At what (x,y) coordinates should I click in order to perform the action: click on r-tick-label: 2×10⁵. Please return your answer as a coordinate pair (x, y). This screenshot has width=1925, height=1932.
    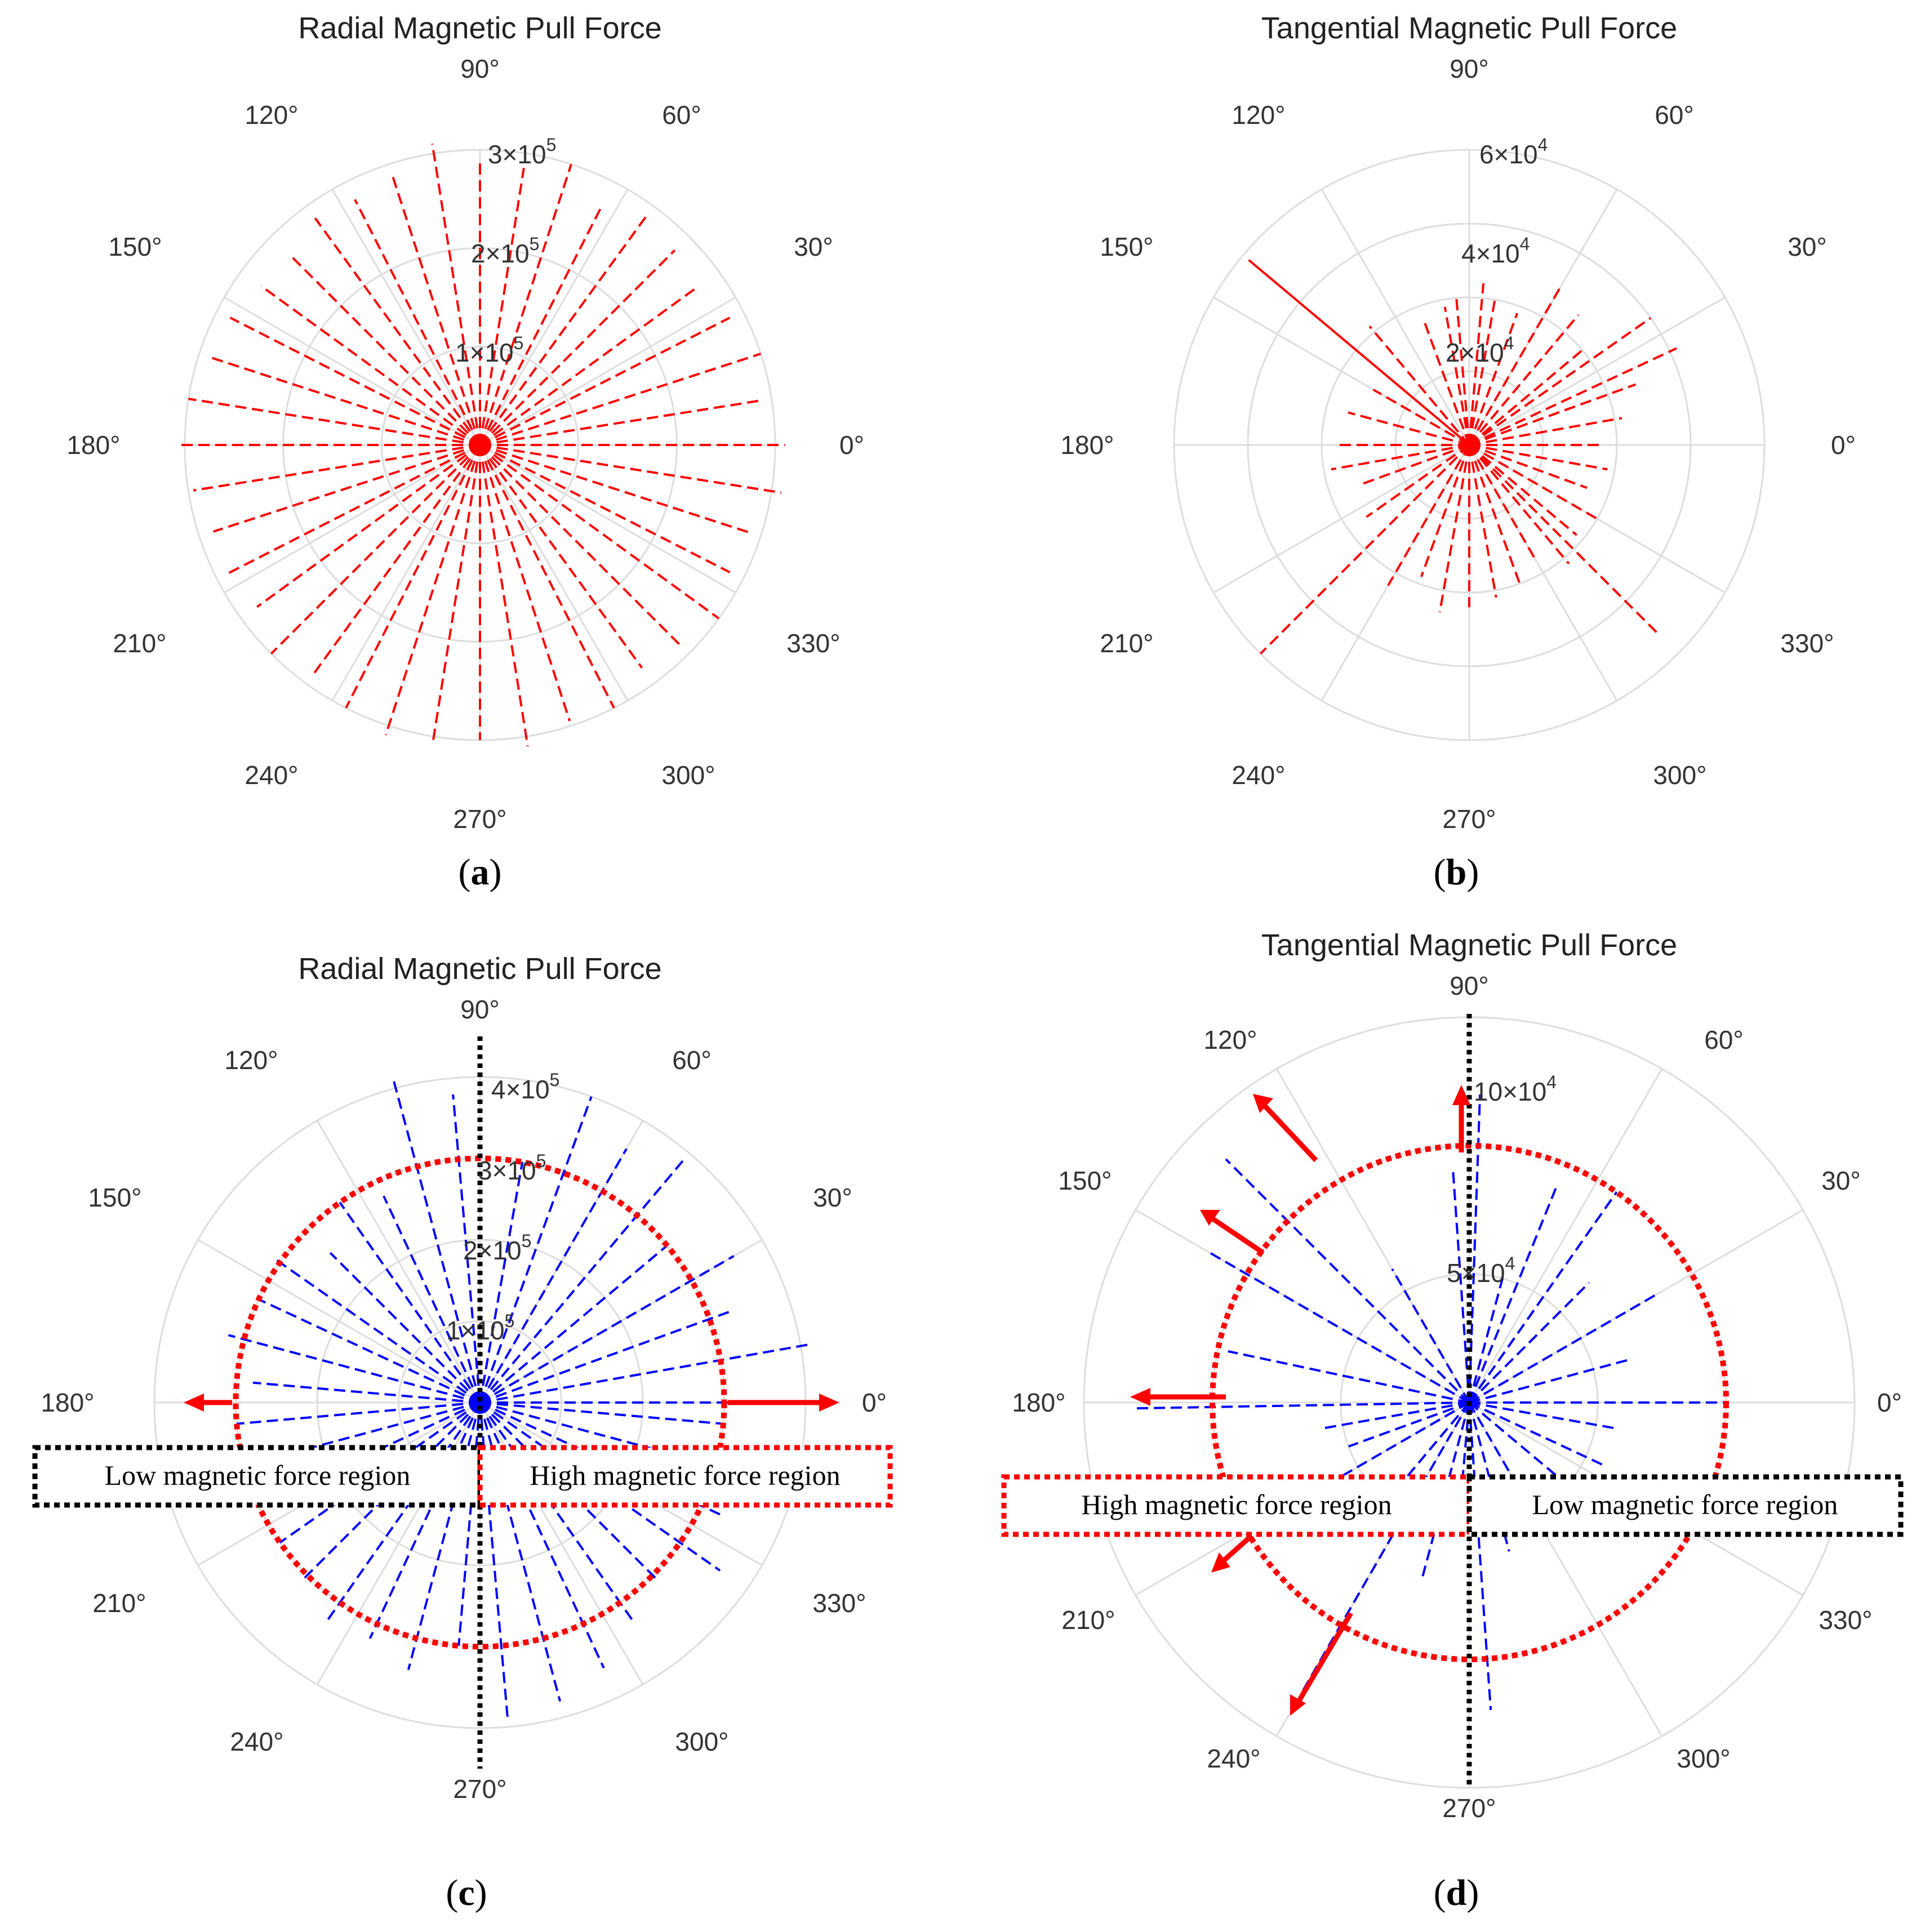
    Looking at the image, I should click on (497, 1248).